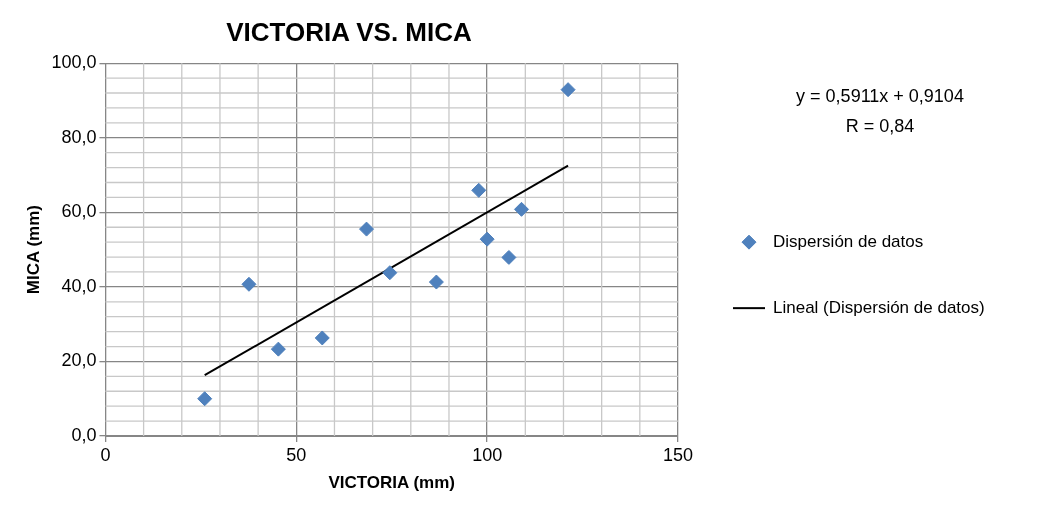  Describe the element at coordinates (879, 307) in the screenshot. I see `legend-label: Lineal (Dispersión de datos)` at that location.